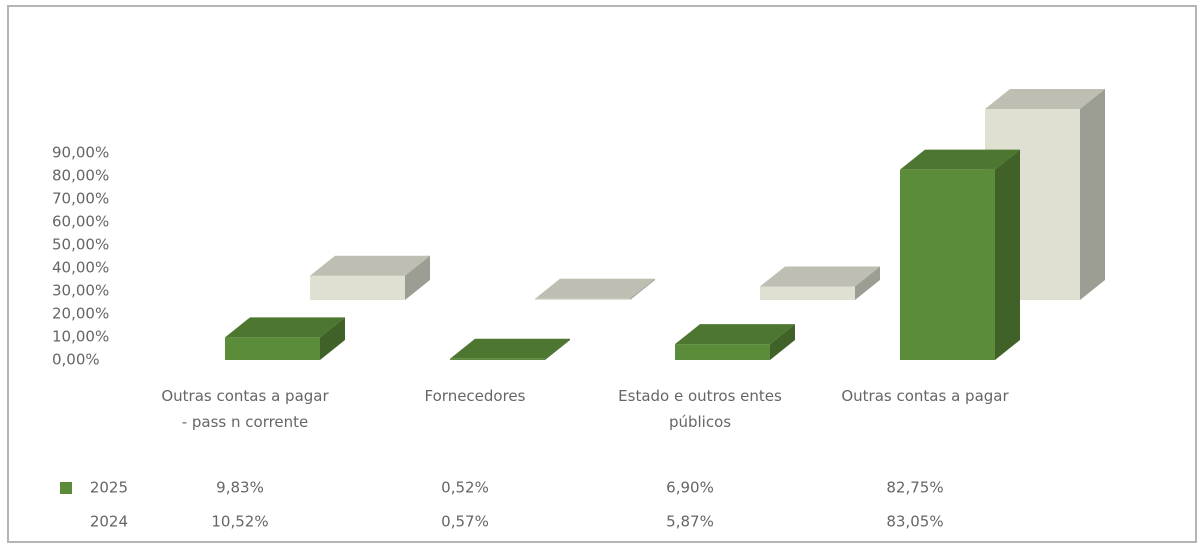  Describe the element at coordinates (80, 245) in the screenshot. I see `y-tick-label: 50,00%` at that location.